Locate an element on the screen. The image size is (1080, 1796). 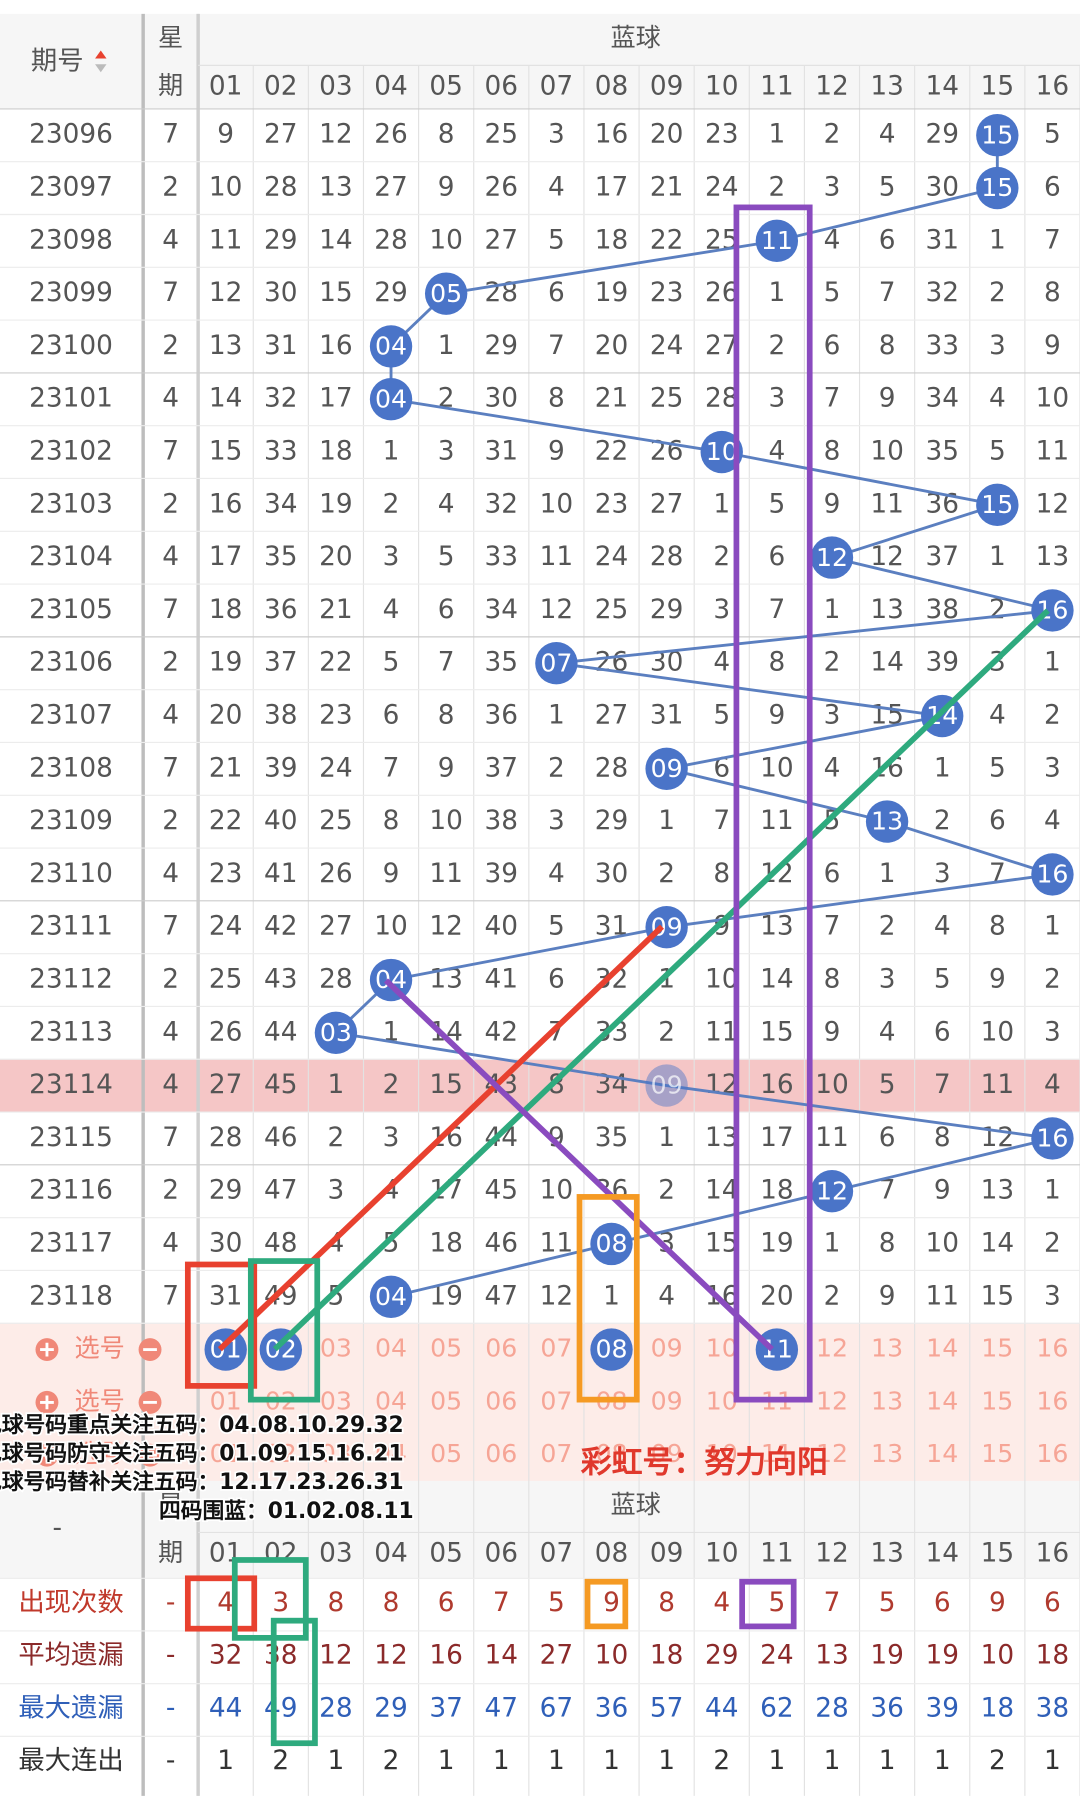
header-blue: 蓝球 is located at coordinates (635, 1504).